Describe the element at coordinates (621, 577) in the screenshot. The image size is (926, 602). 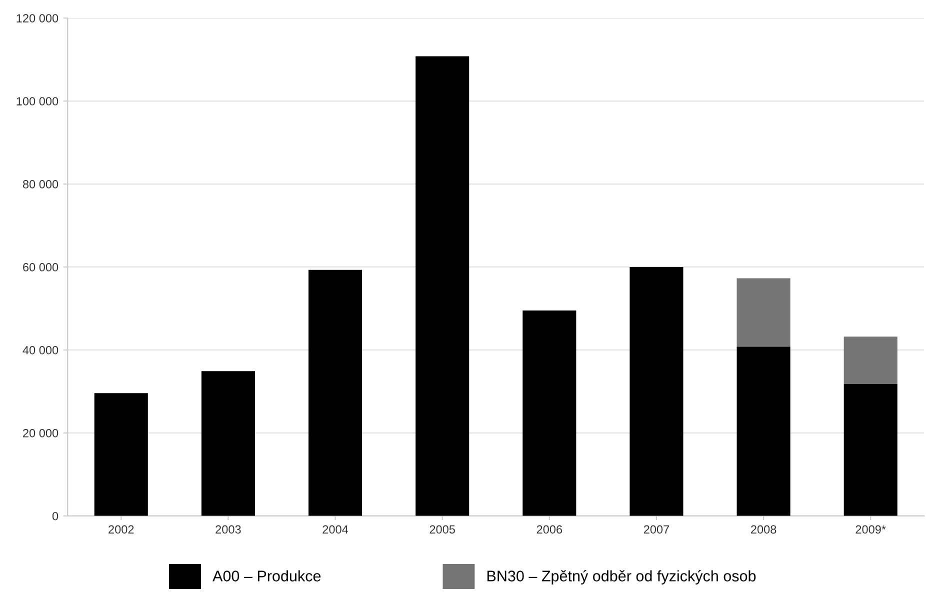
I see `legend-label: BN30 – Zpětný odběr od fyzických osob` at that location.